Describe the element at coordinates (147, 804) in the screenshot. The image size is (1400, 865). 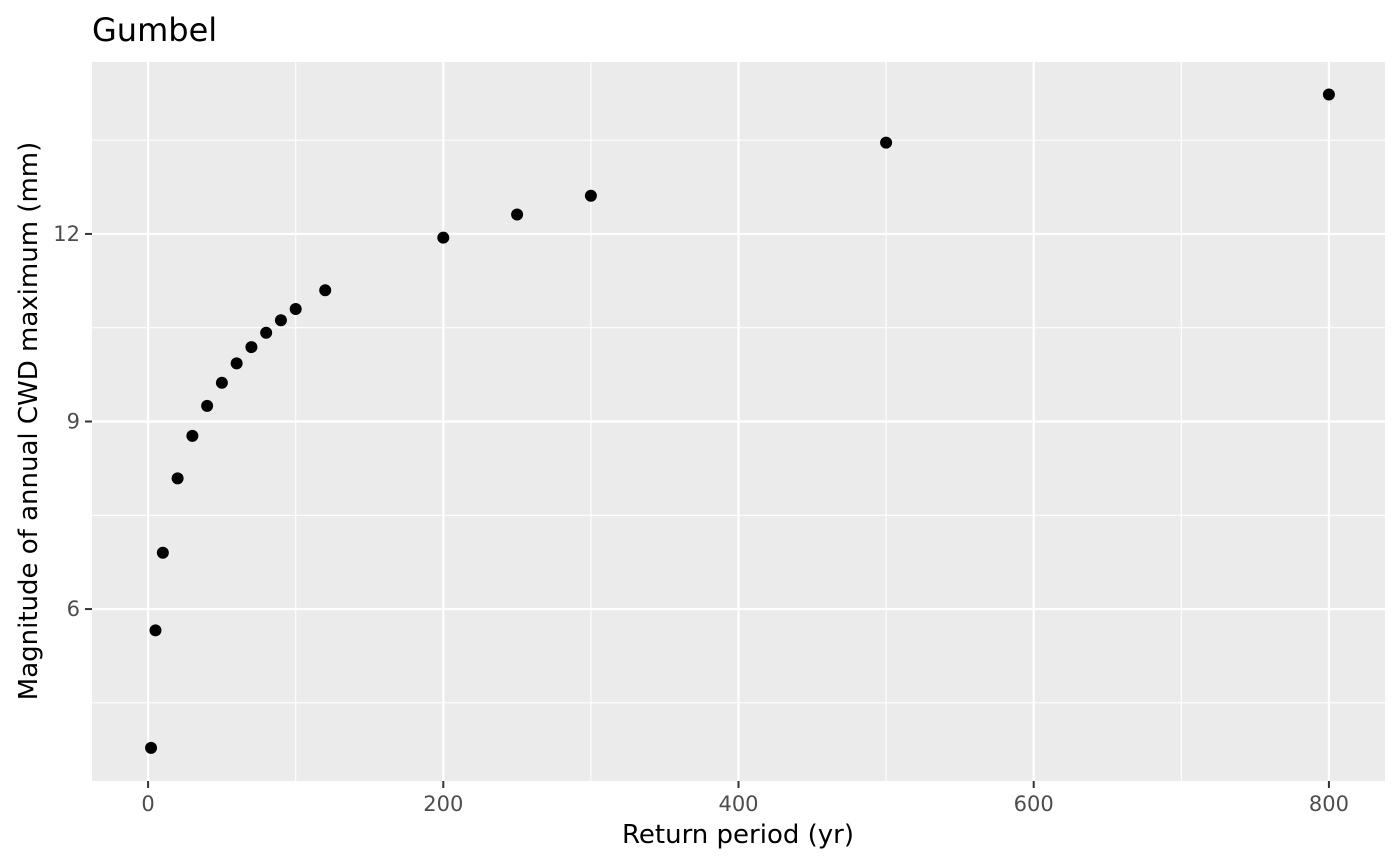
I see `x-tick-label: 0` at that location.